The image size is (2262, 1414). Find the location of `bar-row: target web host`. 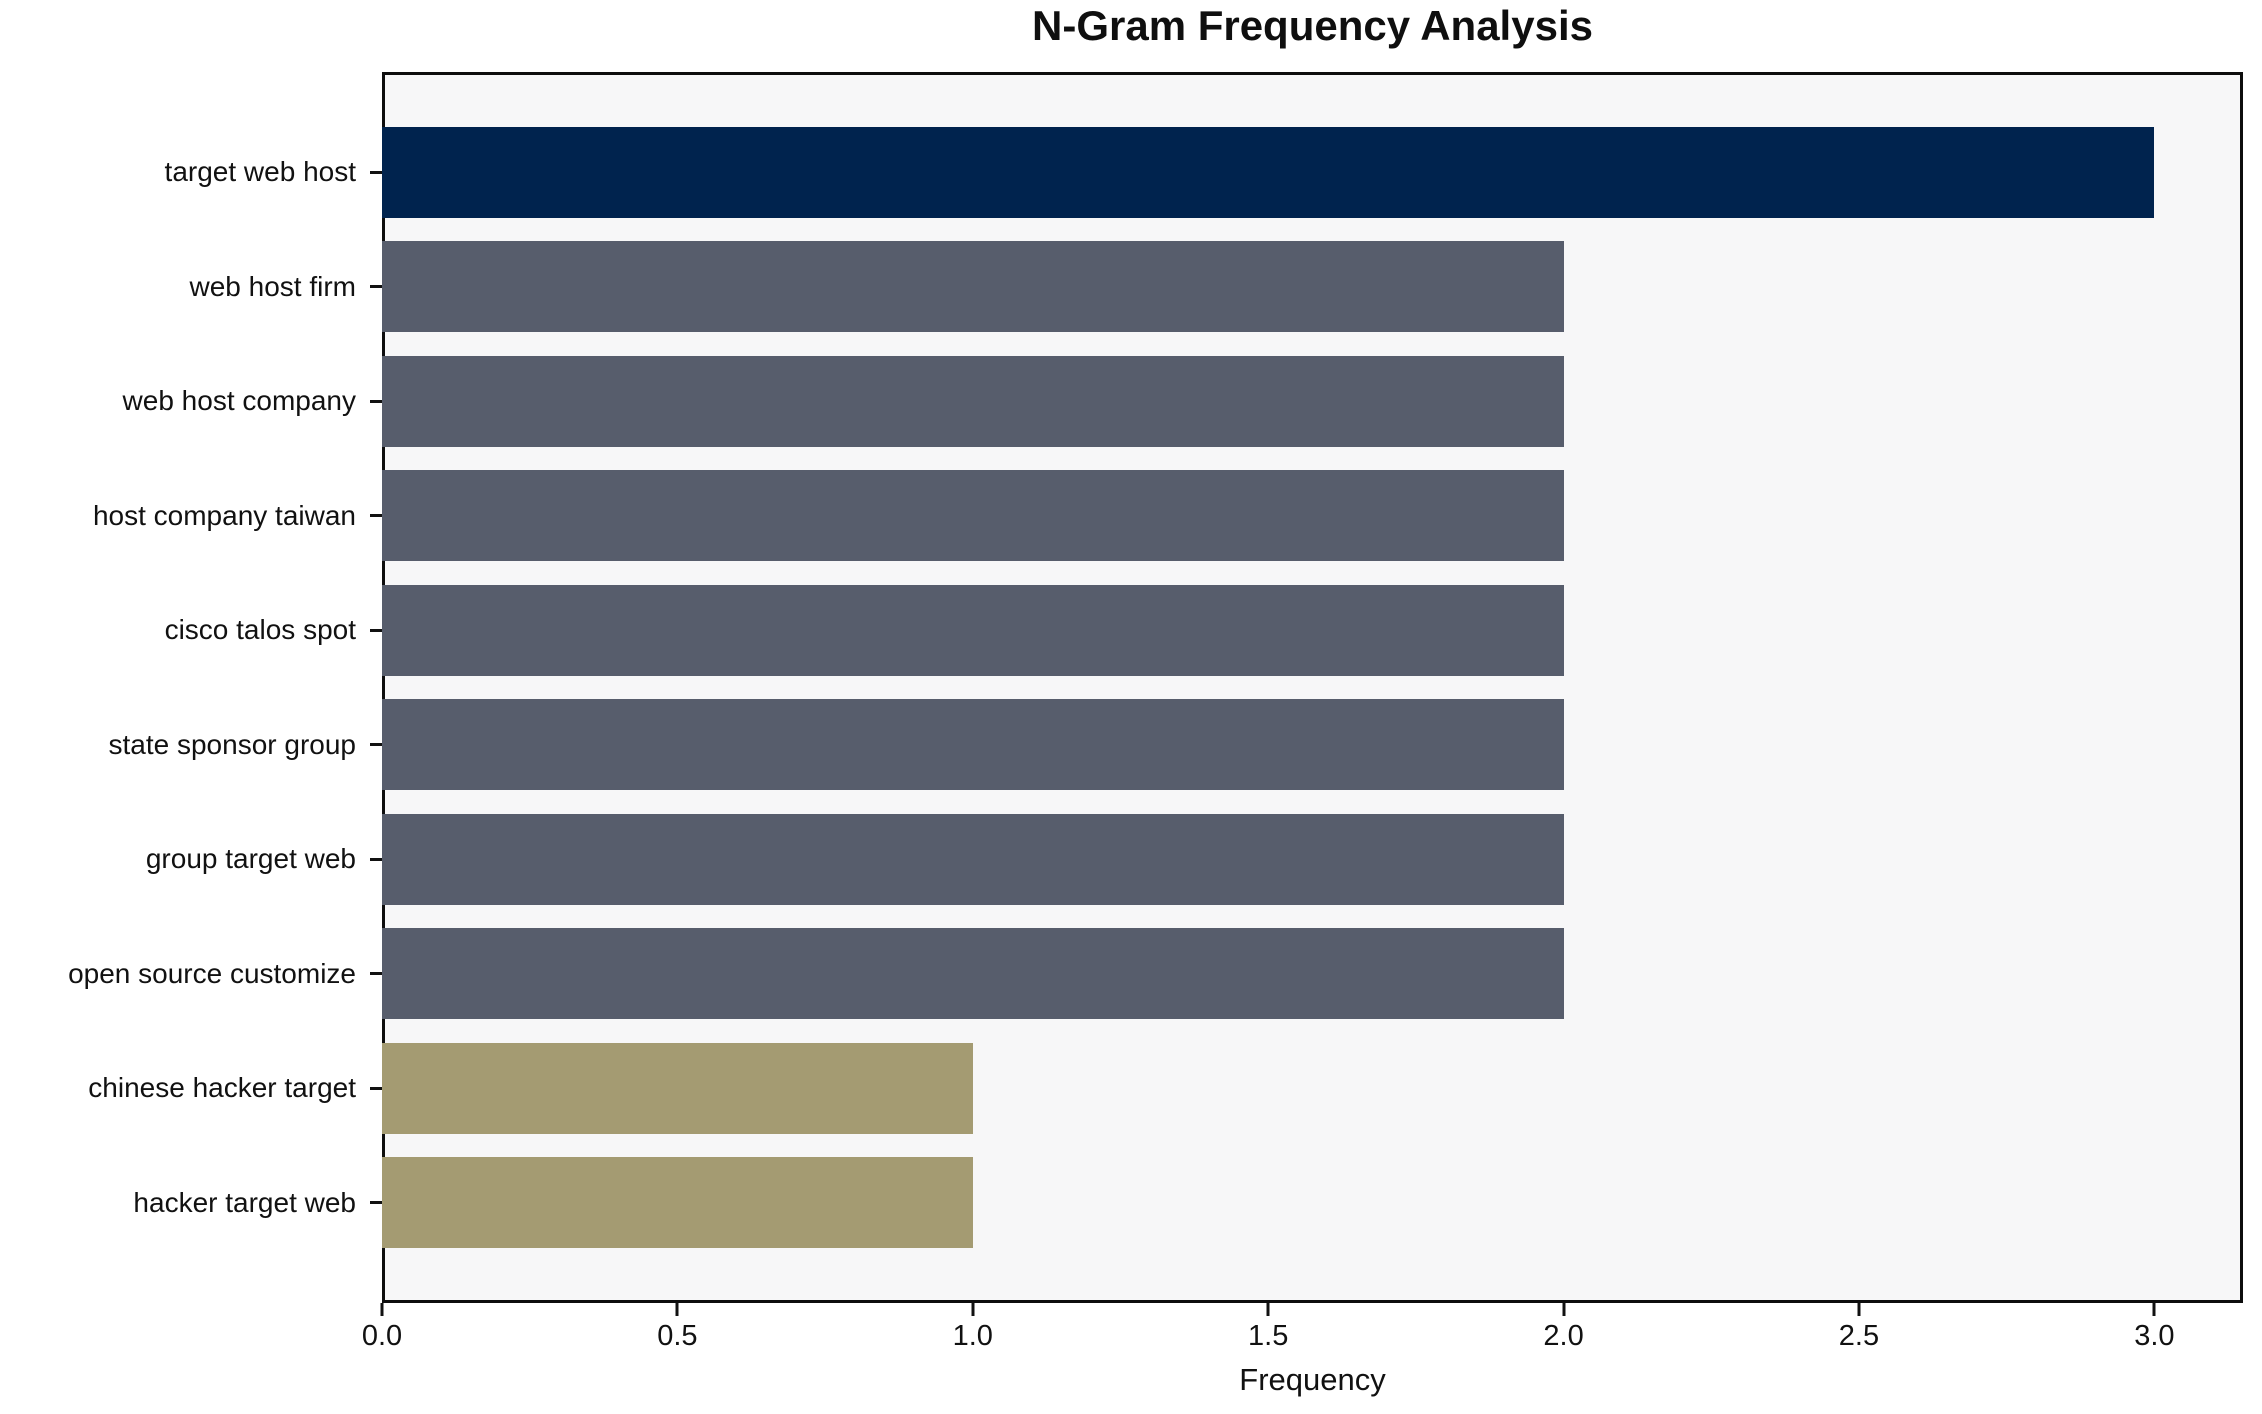

bar-row: target web host is located at coordinates (1121, 172).